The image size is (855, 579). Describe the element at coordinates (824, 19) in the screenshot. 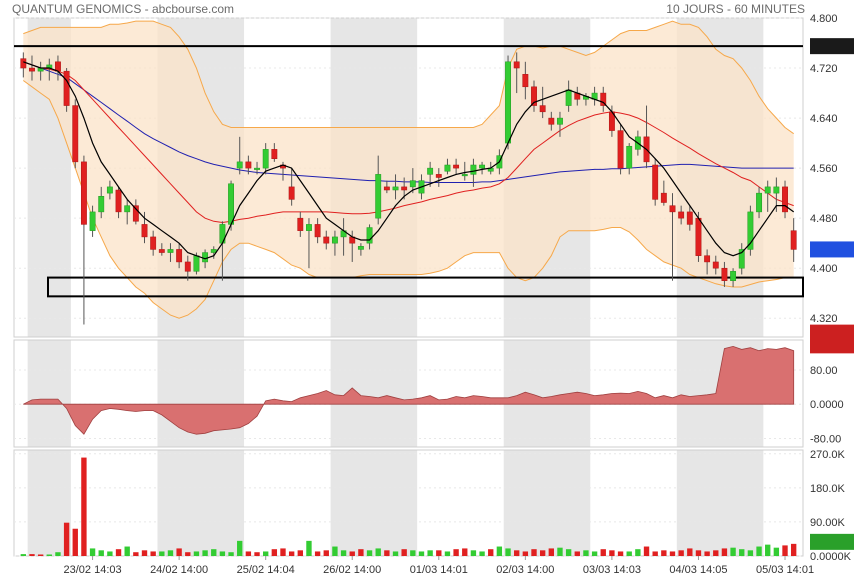

I see `price-tick-label: 4.800` at that location.